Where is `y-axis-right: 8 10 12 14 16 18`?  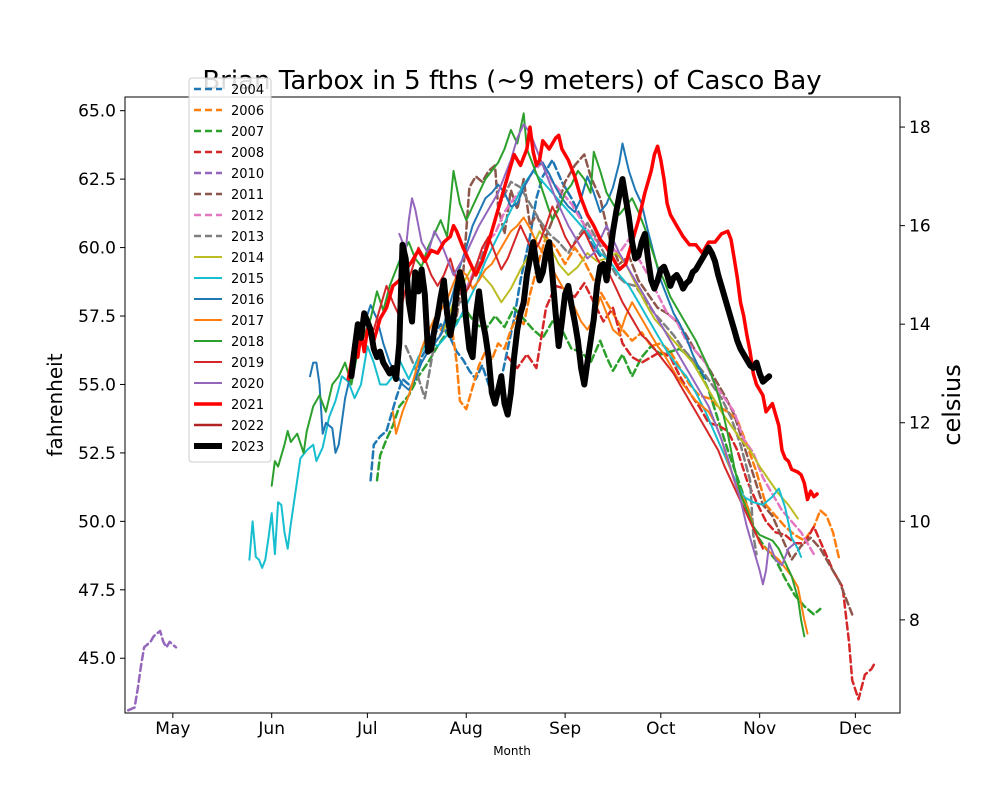 y-axis-right: 8 10 12 14 16 18 is located at coordinates (915, 374).